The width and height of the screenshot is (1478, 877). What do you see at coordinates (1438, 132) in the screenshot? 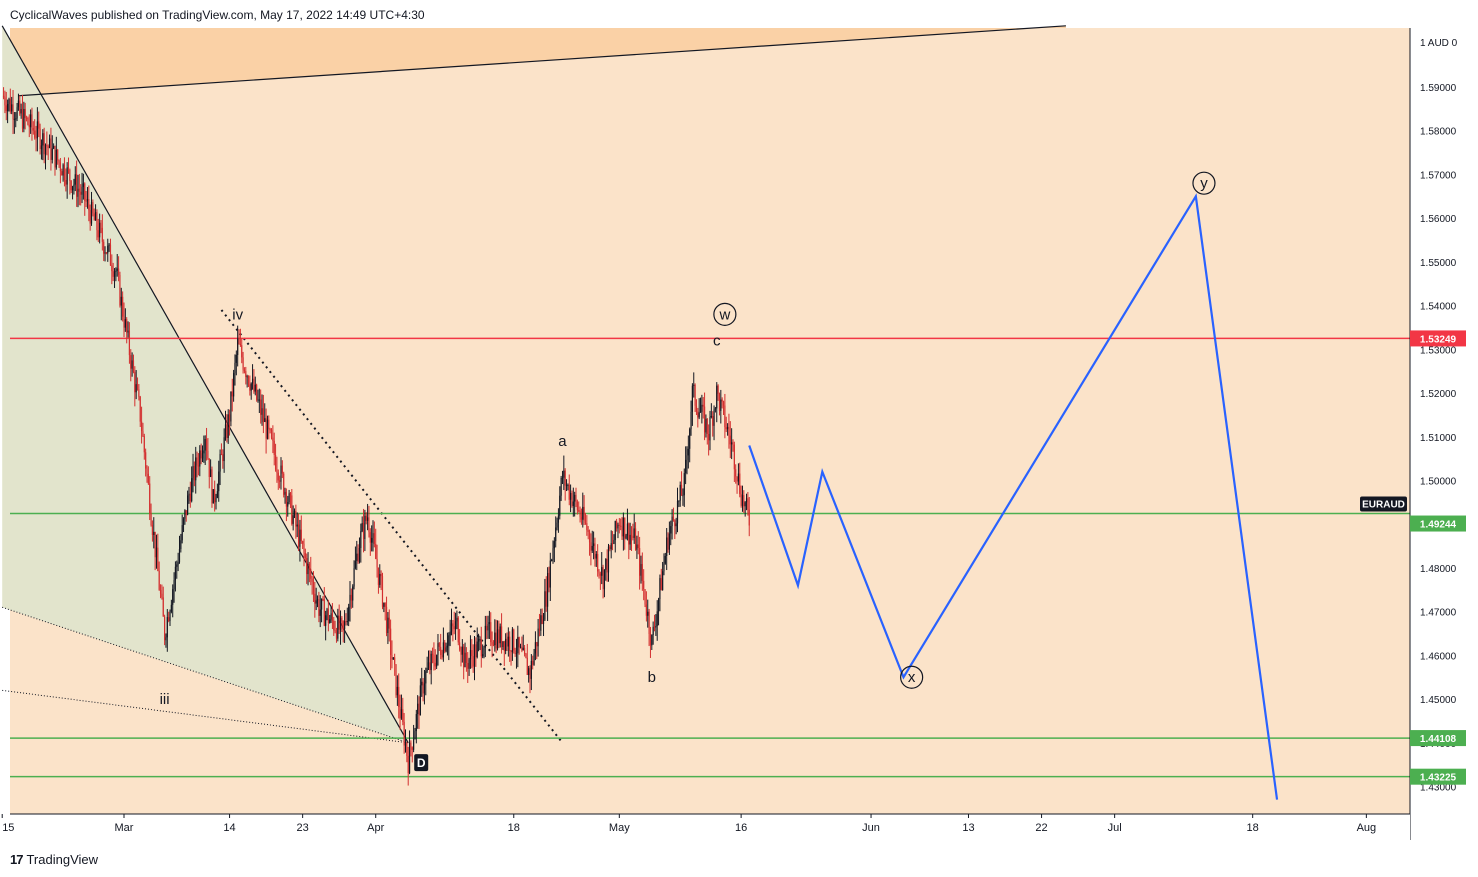
I see `y-tick-label: 1.58000` at bounding box center [1438, 132].